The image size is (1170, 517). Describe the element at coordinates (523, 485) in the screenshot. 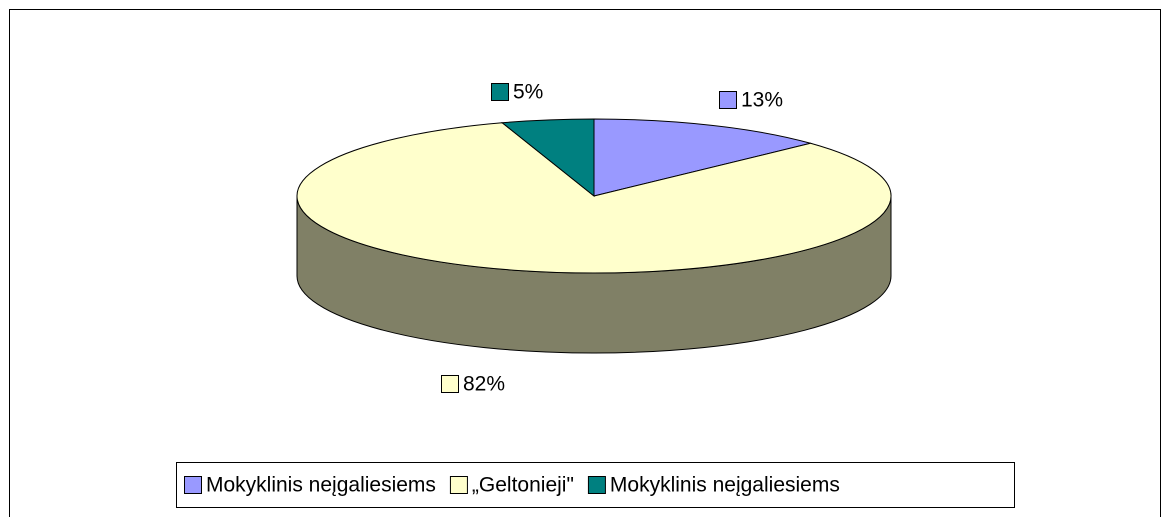

I see `legend-label: „Geltonieji"` at that location.